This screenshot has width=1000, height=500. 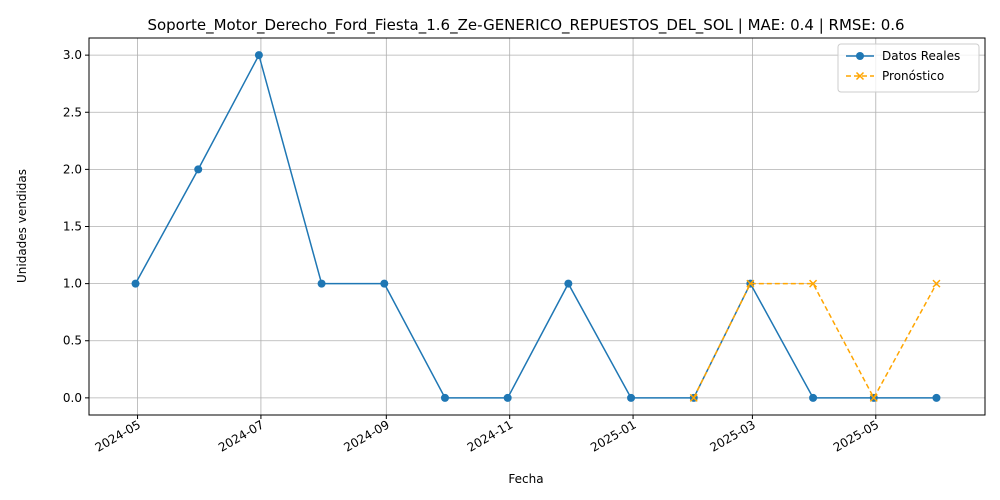 I want to click on legend-label-datos-reales: Datos Reales, so click(x=921, y=56).